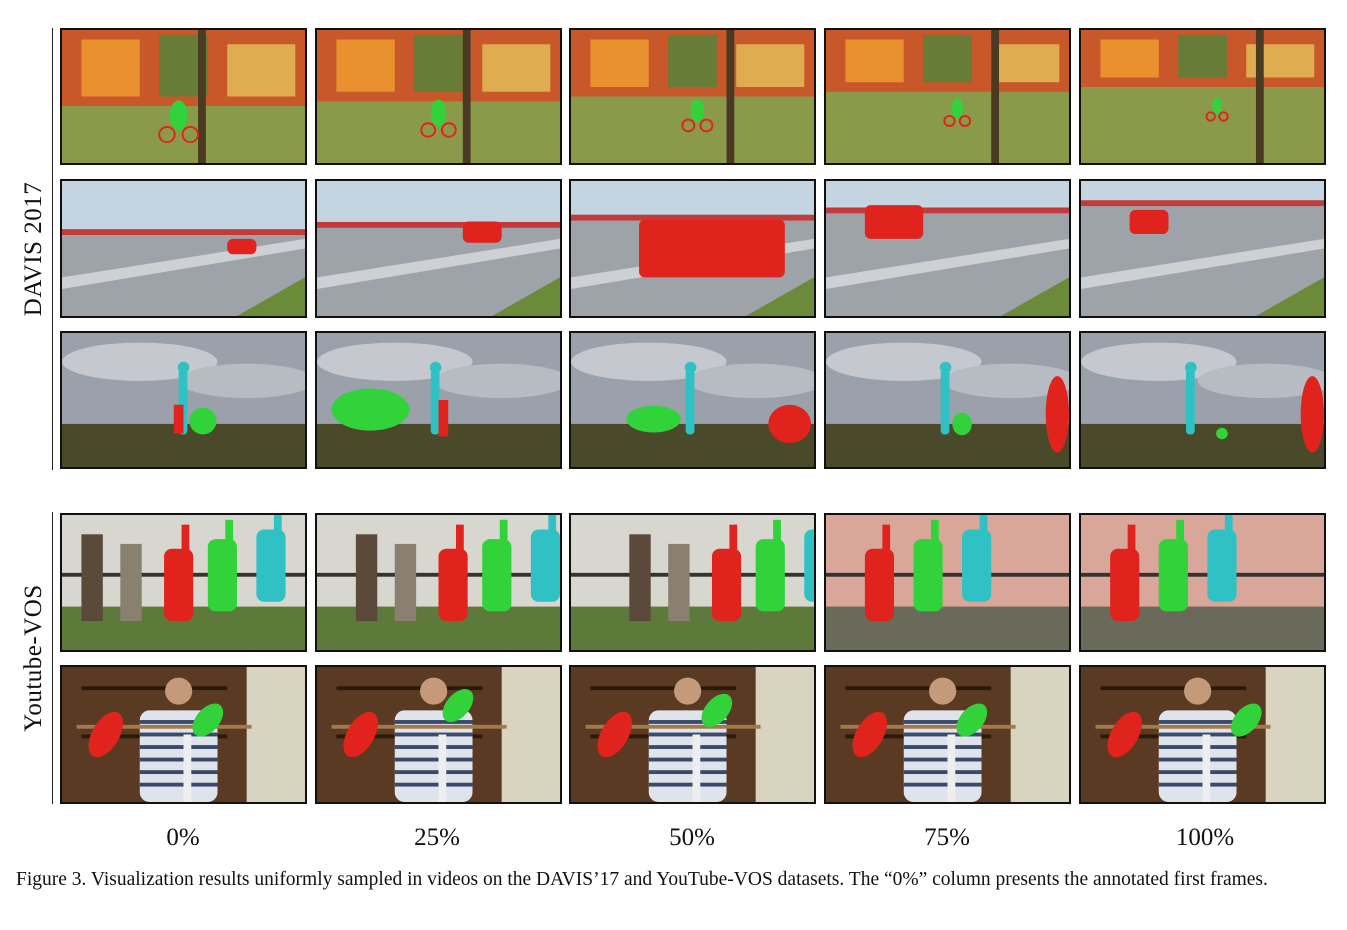 Image resolution: width=1347 pixels, height=930 pixels. What do you see at coordinates (947, 837) in the screenshot?
I see `column-label-75: 75%` at bounding box center [947, 837].